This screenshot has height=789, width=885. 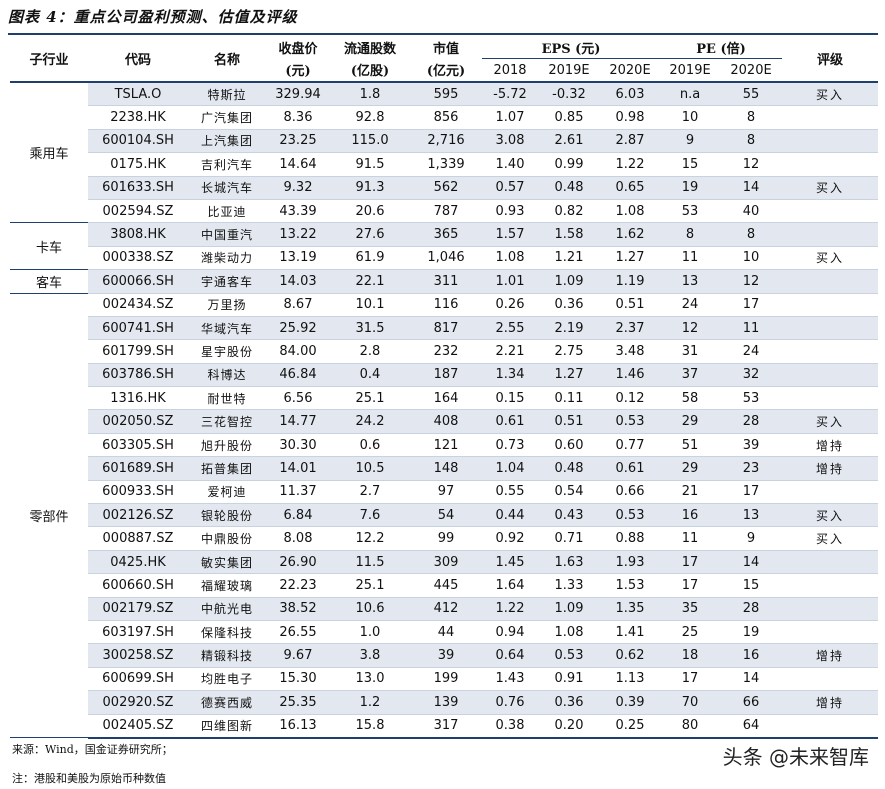 I want to click on cell-pe-2019e: 53, so click(x=690, y=211).